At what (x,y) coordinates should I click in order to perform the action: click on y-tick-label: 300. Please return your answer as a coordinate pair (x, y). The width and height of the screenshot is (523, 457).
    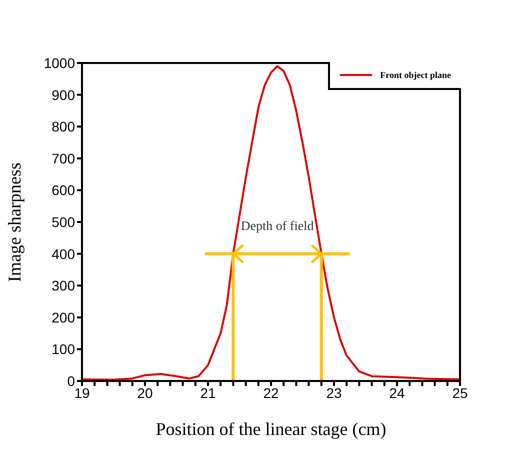
    Looking at the image, I should click on (64, 286).